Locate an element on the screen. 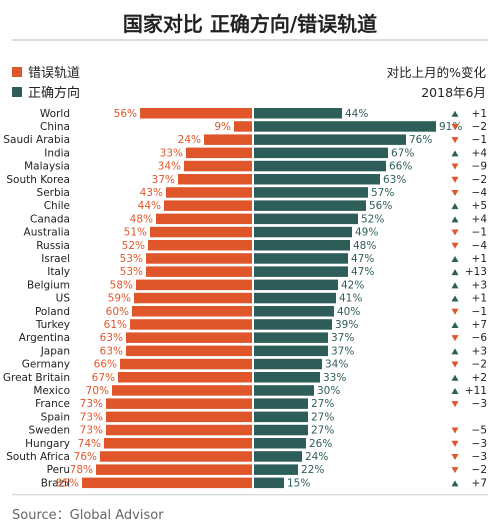 This screenshot has width=500, height=532. change-value: −4 is located at coordinates (480, 246).